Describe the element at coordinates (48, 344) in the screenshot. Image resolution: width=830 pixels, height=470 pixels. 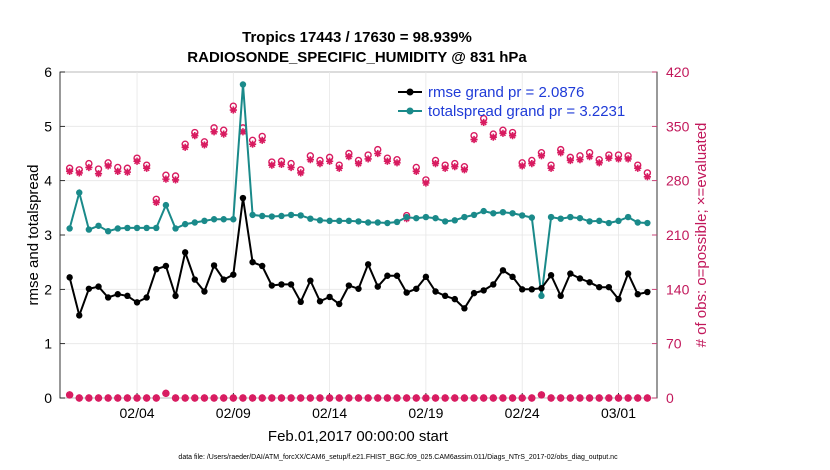
I see `y-tick-label: 1` at that location.